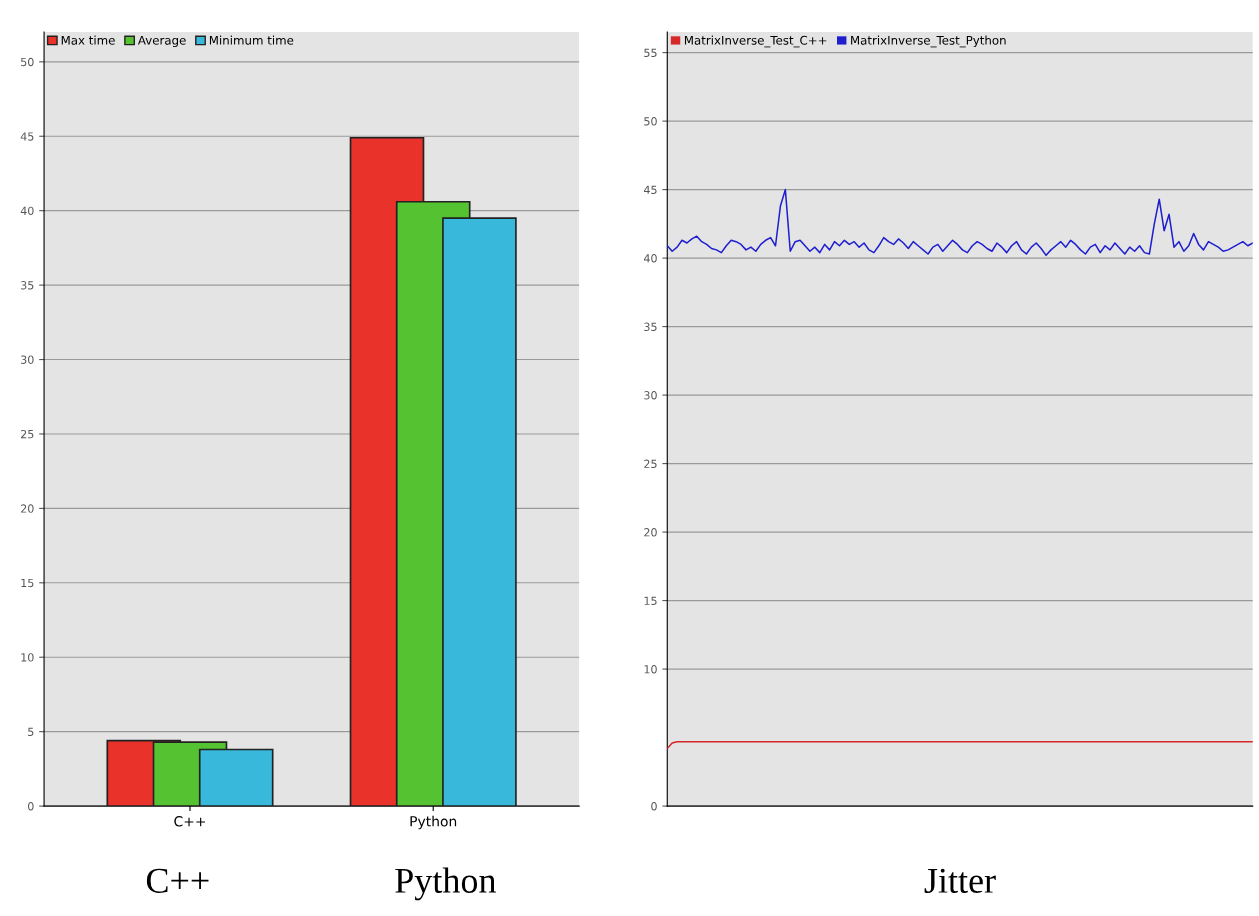  What do you see at coordinates (755, 41) in the screenshot?
I see `legend-label: MatrixInverse_Test_C++` at bounding box center [755, 41].